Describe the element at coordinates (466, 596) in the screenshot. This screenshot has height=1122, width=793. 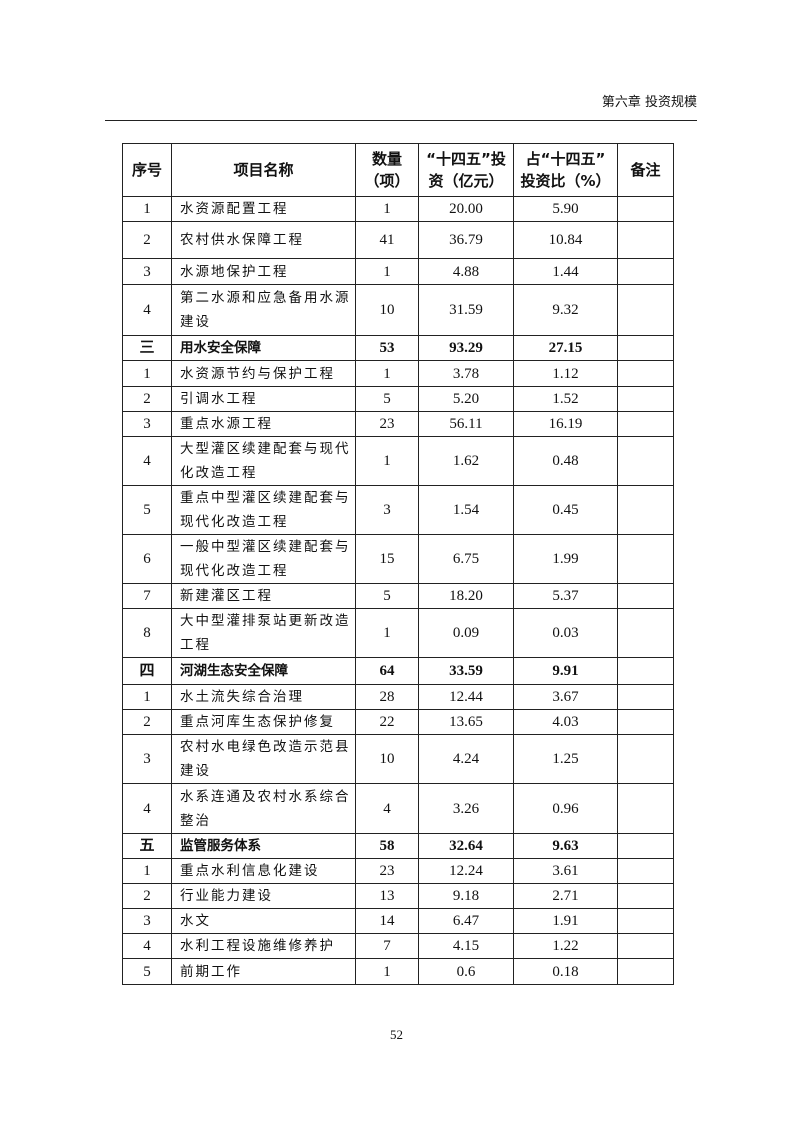
I see `cell-investment: 18.20` at that location.